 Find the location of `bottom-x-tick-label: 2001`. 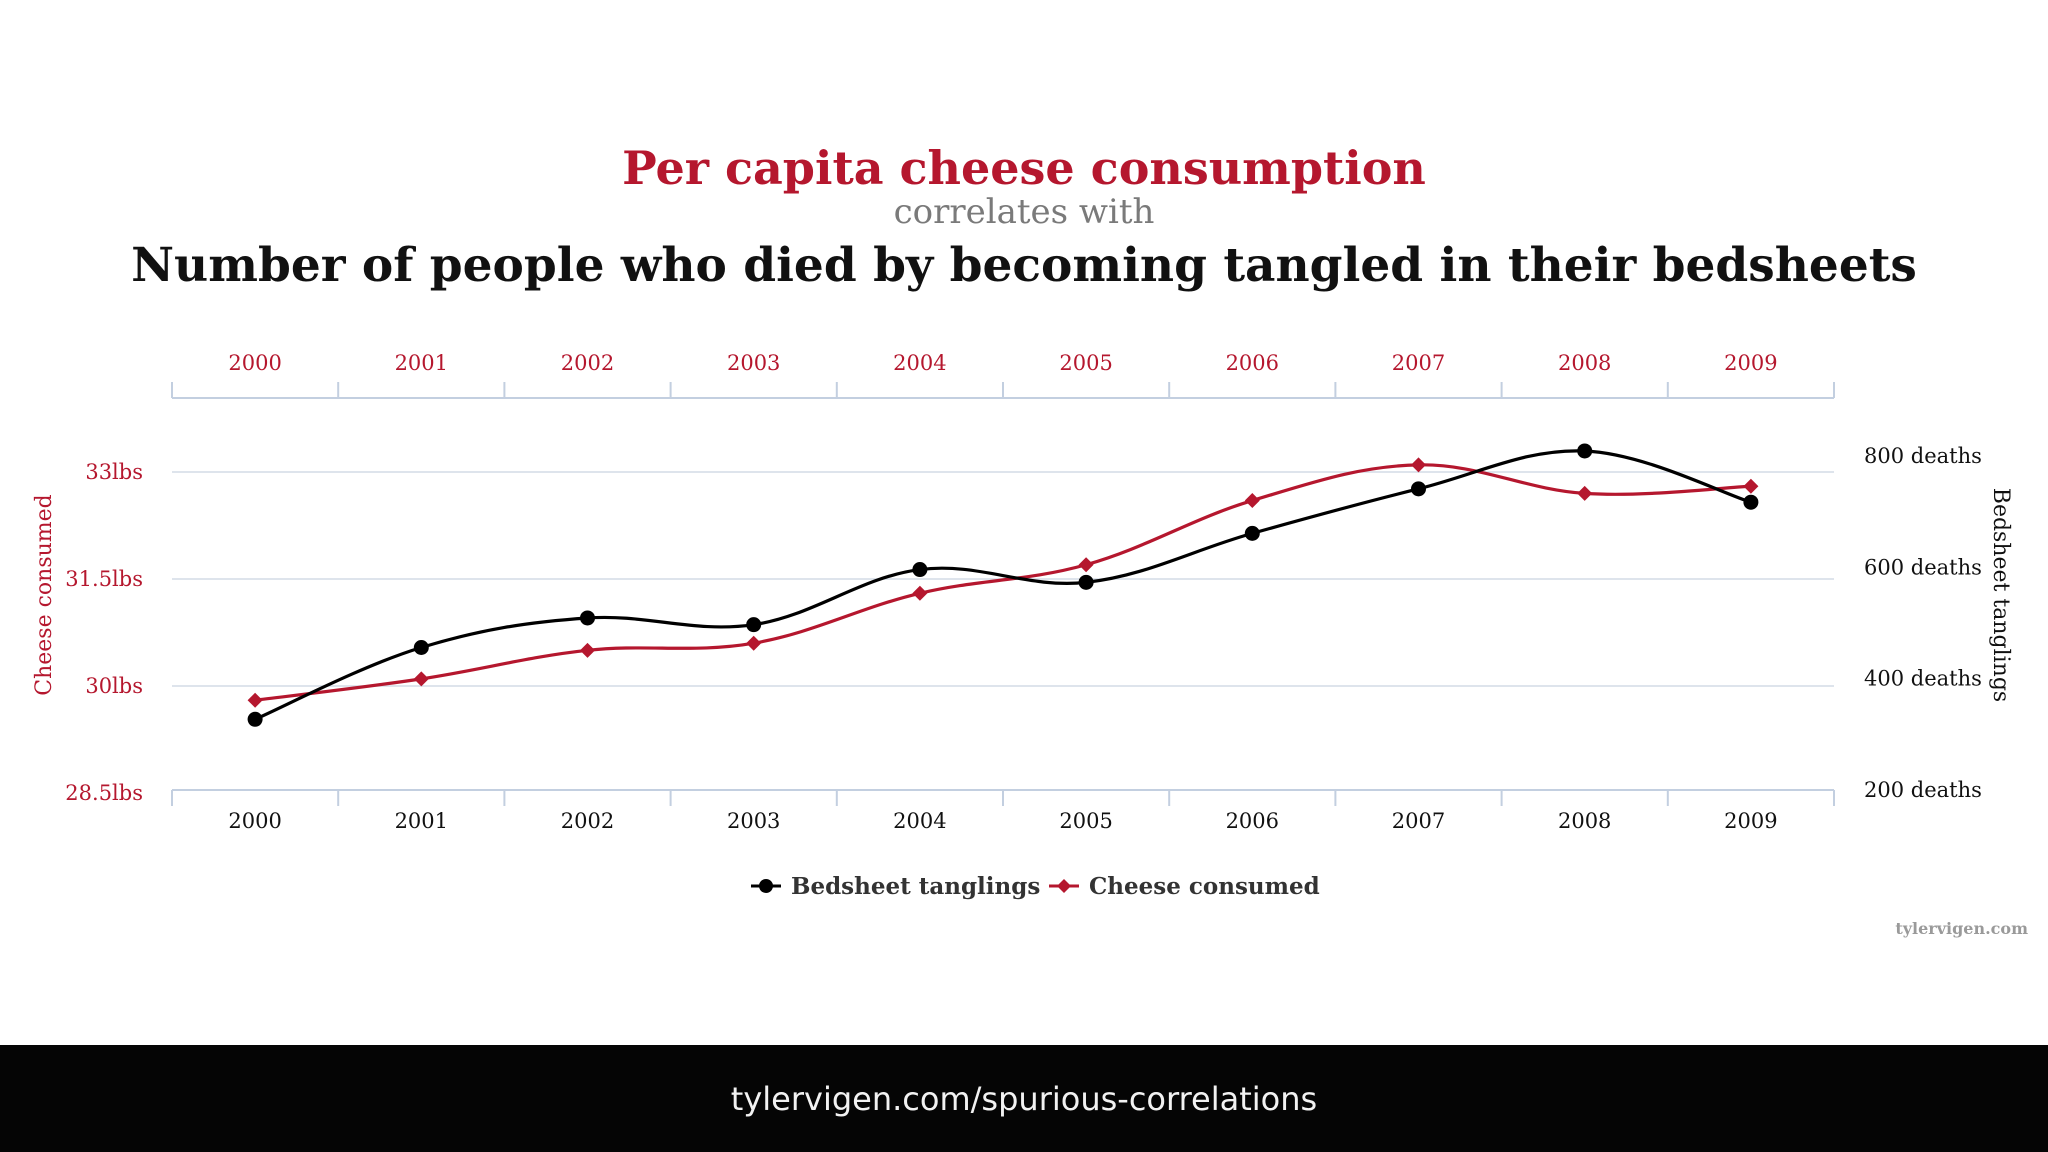

bottom-x-tick-label: 2001 is located at coordinates (421, 821).